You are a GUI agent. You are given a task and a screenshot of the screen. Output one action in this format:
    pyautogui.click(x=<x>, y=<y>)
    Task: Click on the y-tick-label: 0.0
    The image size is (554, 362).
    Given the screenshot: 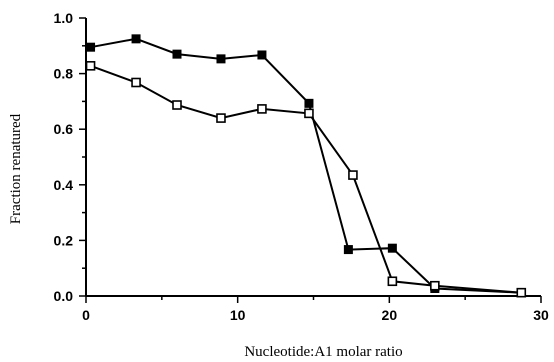 What is the action you would take?
    pyautogui.click(x=64, y=296)
    